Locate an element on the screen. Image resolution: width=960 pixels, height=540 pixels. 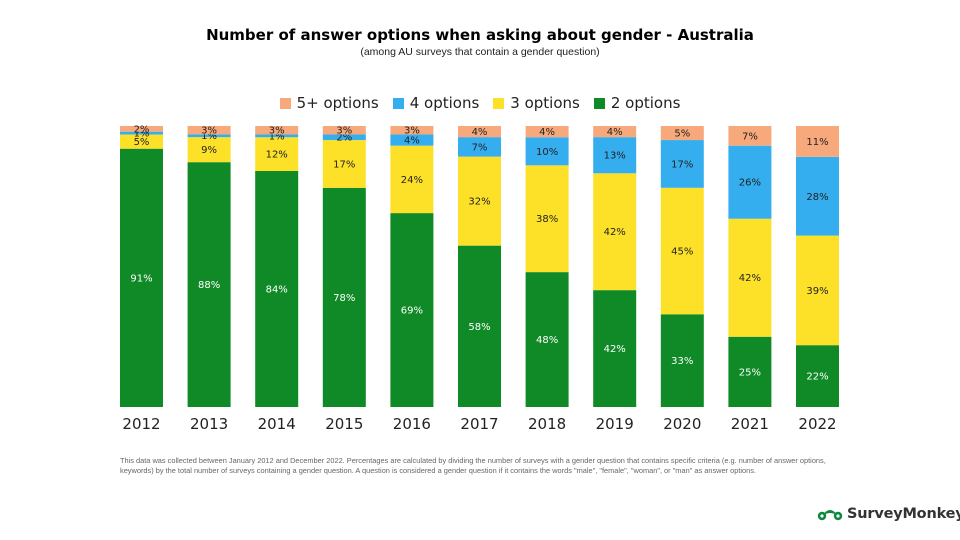
logo-text: SurveyMonkey is located at coordinates (903, 514).